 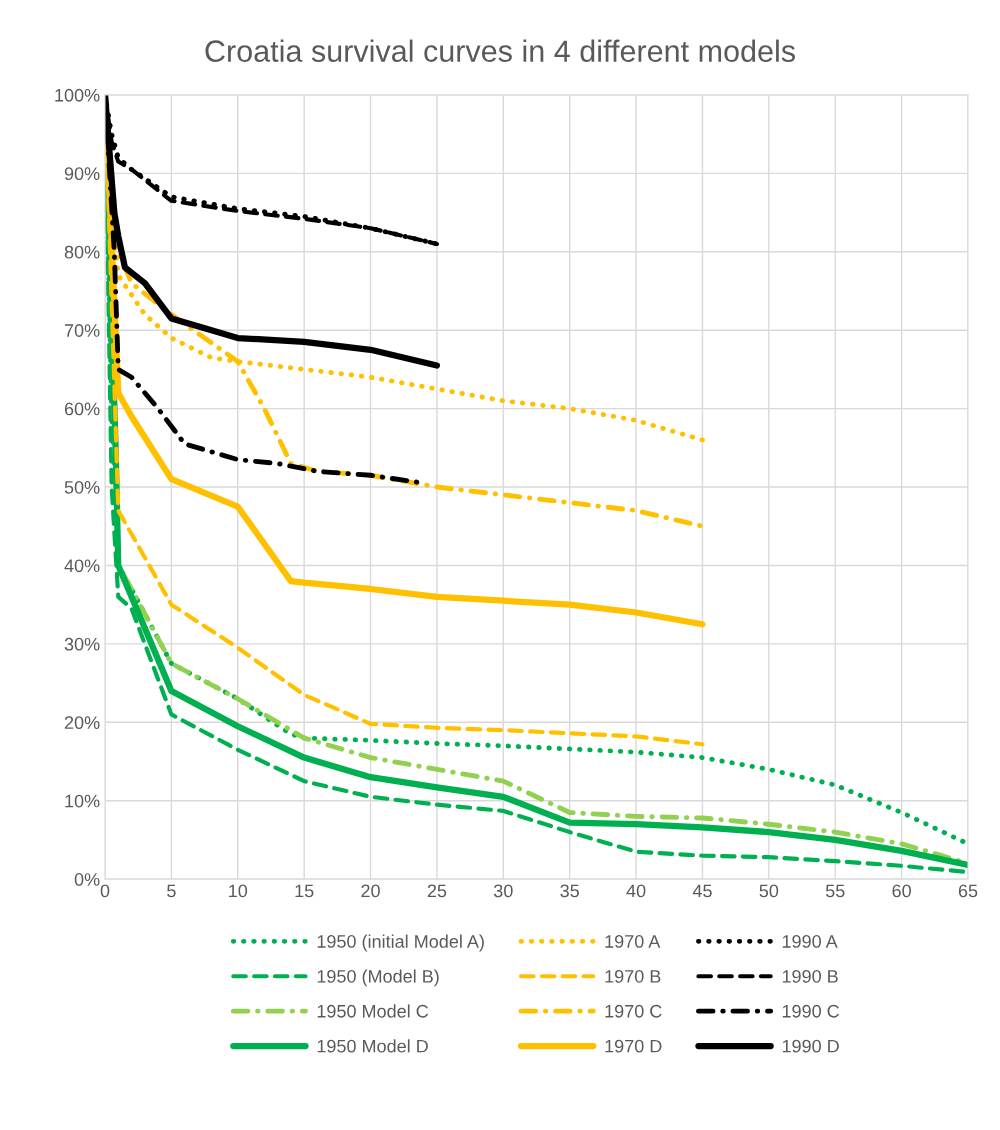 I want to click on x-tick-label: 30, so click(x=503, y=891).